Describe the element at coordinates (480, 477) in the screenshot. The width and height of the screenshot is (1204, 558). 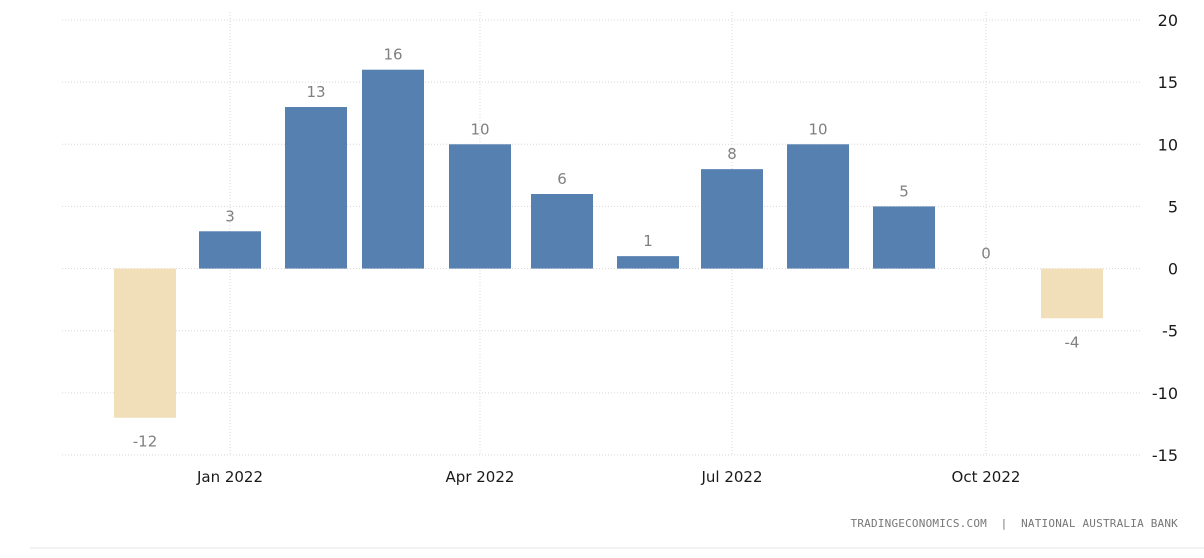
I see `x-tick-label: Apr 2022` at that location.